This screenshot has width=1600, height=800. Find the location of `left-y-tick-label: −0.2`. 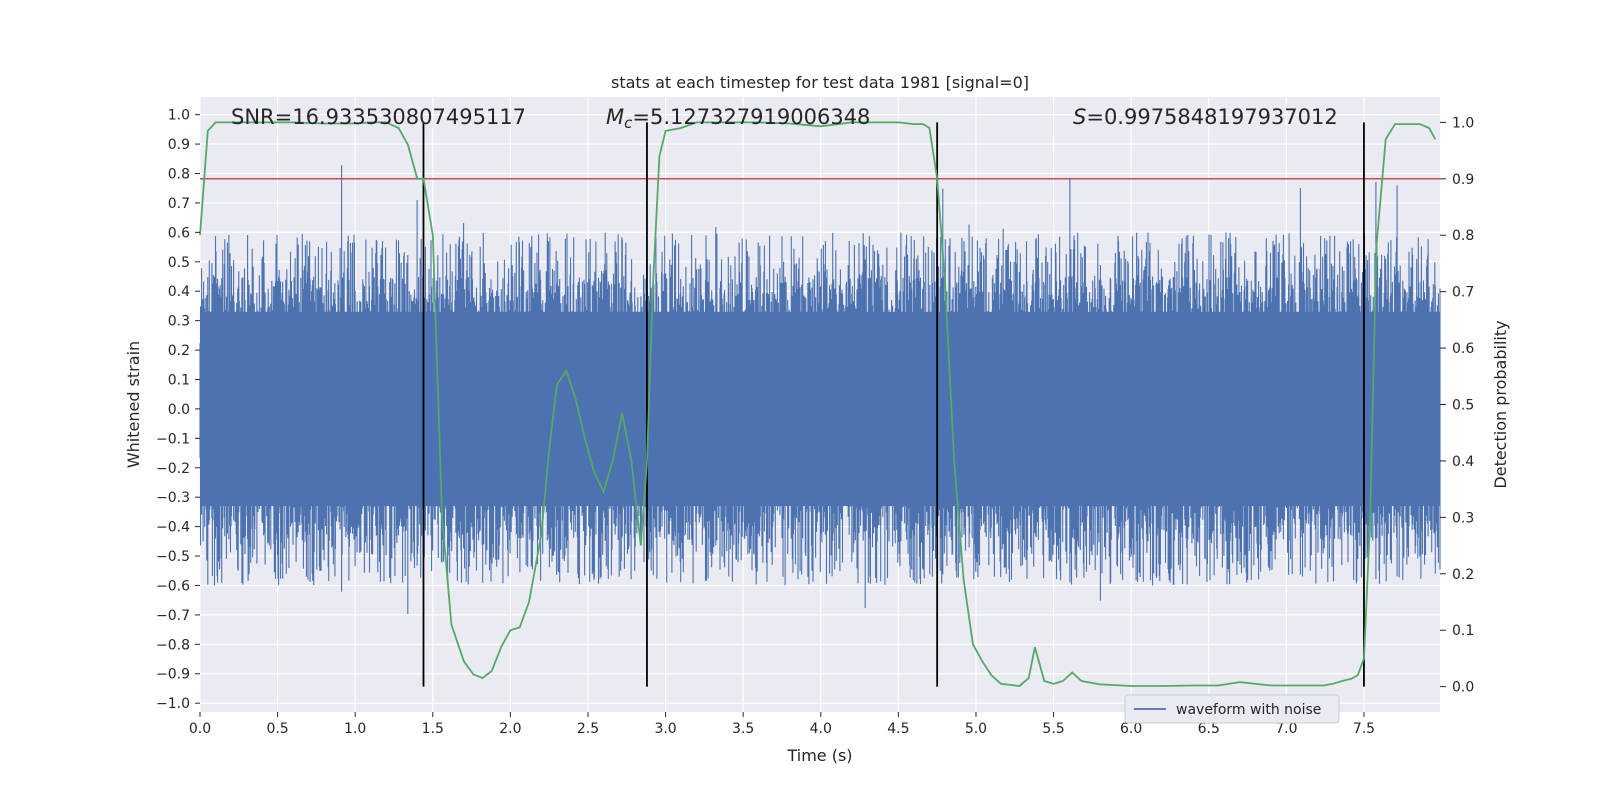

left-y-tick-label: −0.2 is located at coordinates (173, 469).